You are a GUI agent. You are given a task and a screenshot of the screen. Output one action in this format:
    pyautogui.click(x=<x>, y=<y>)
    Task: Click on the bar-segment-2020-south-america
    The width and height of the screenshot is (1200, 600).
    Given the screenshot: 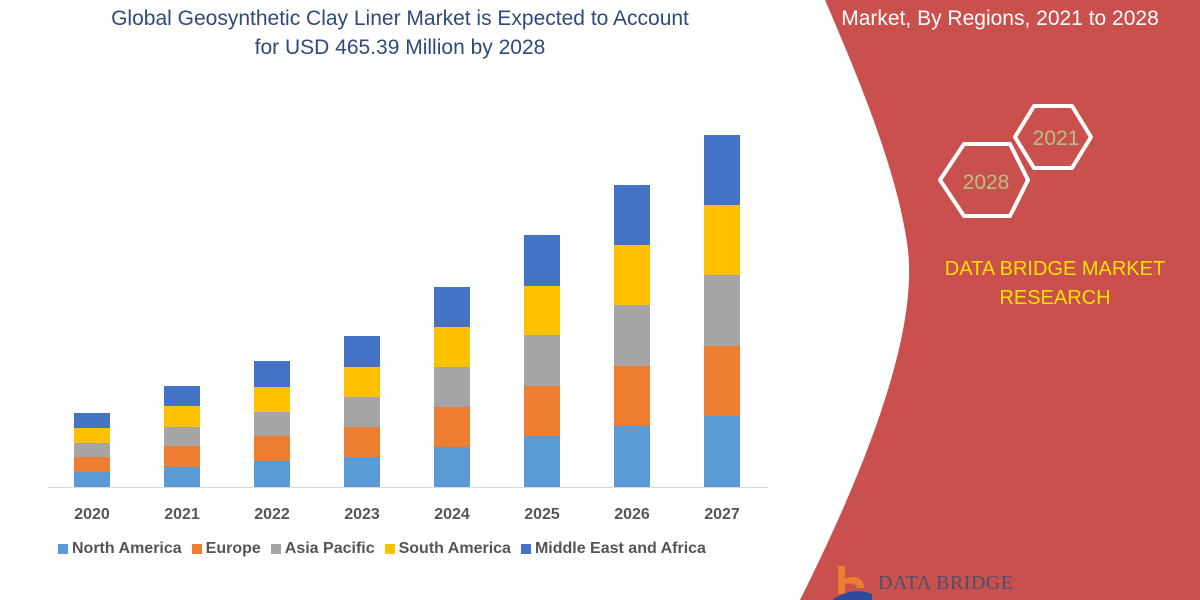 What is the action you would take?
    pyautogui.click(x=92, y=435)
    